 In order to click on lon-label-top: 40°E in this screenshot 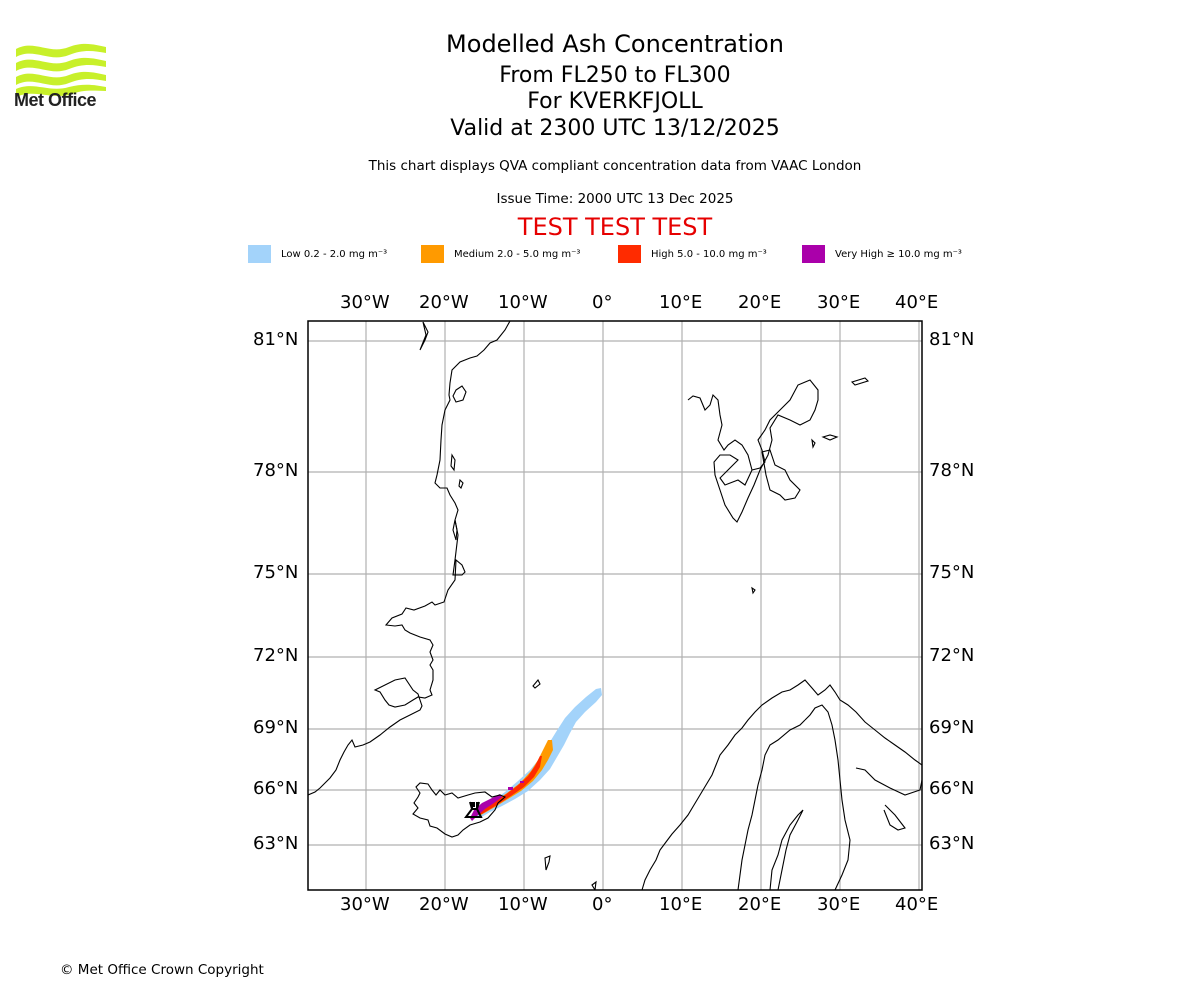, I will do `click(917, 302)`.